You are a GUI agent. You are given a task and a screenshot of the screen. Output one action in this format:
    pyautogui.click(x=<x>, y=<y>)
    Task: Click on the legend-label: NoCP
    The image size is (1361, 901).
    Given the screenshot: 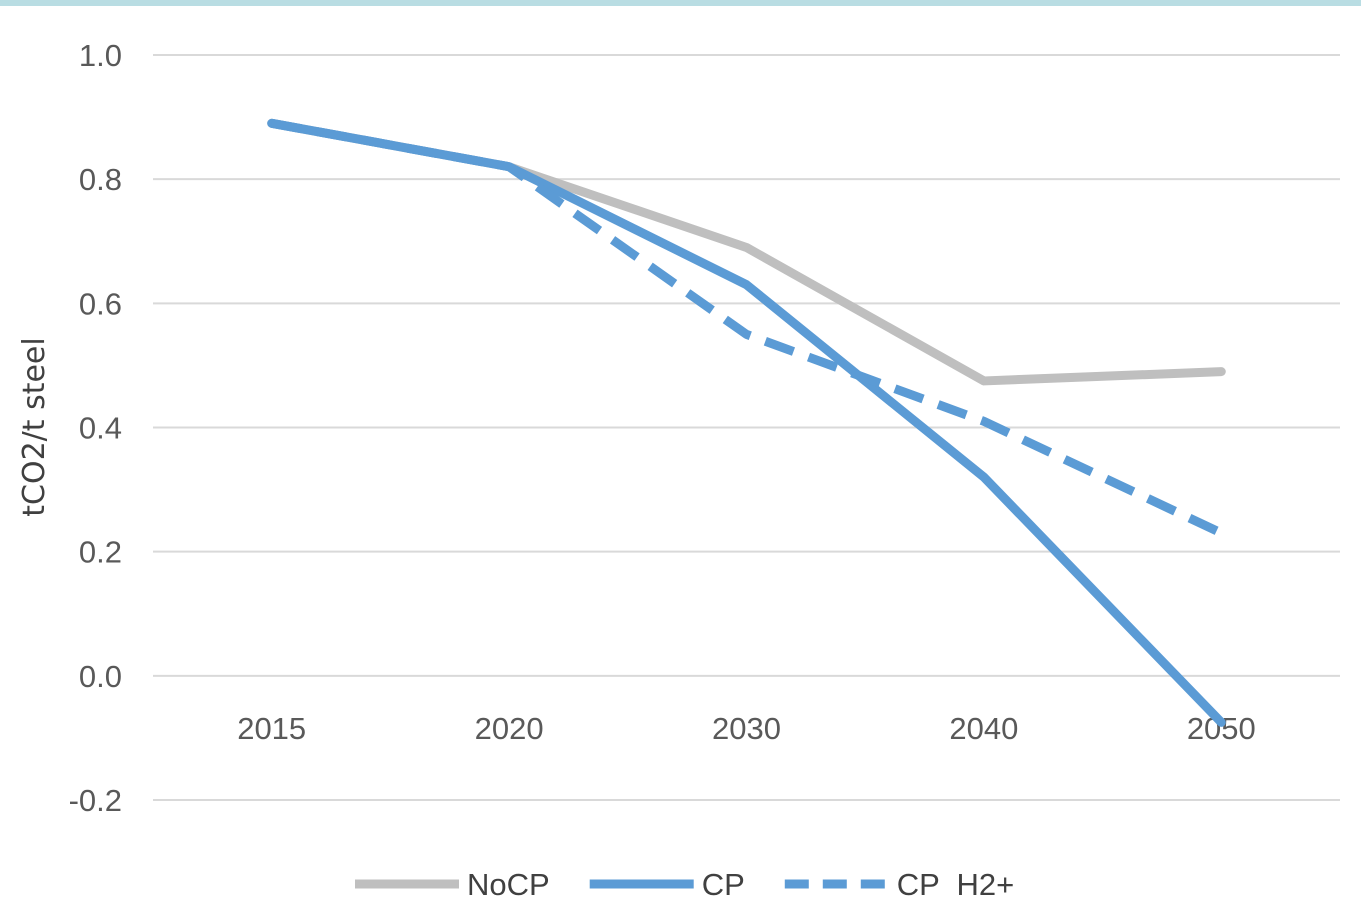 What is the action you would take?
    pyautogui.click(x=508, y=884)
    